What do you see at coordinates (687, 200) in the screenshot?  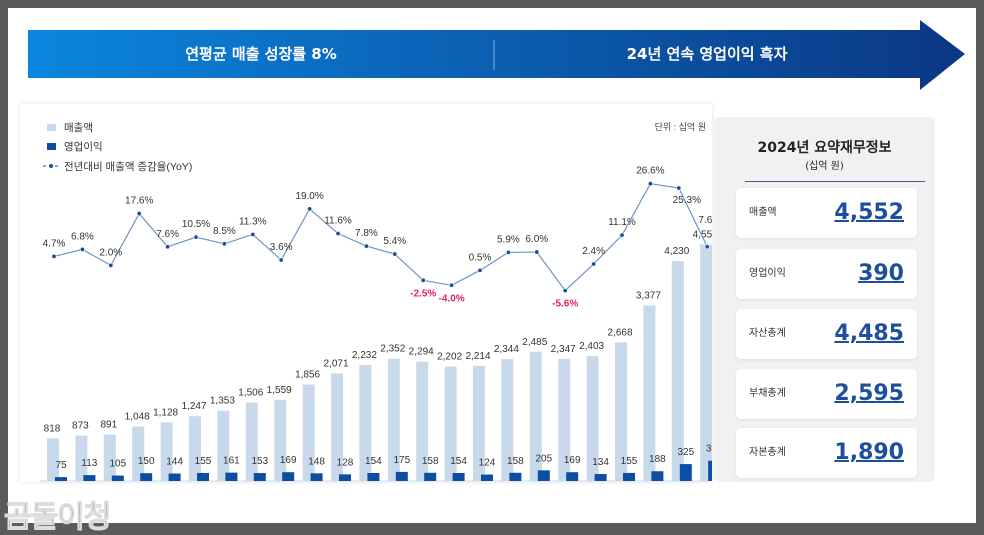 I see `yoy-label: 25.3%` at bounding box center [687, 200].